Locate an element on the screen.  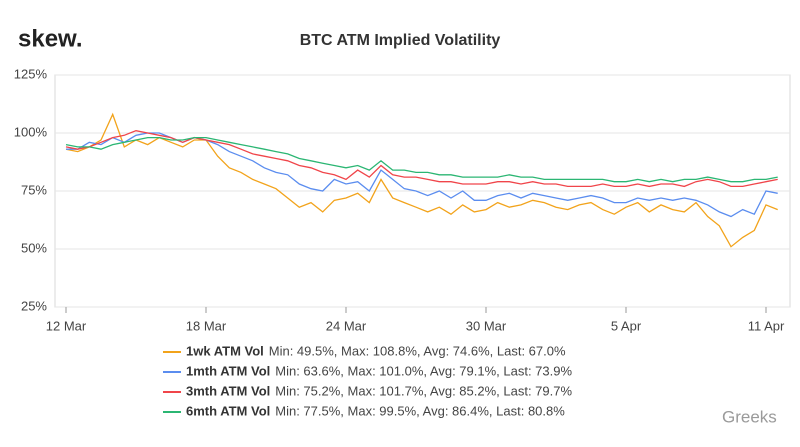
x-tick-label: 5 Apr is located at coordinates (626, 325).